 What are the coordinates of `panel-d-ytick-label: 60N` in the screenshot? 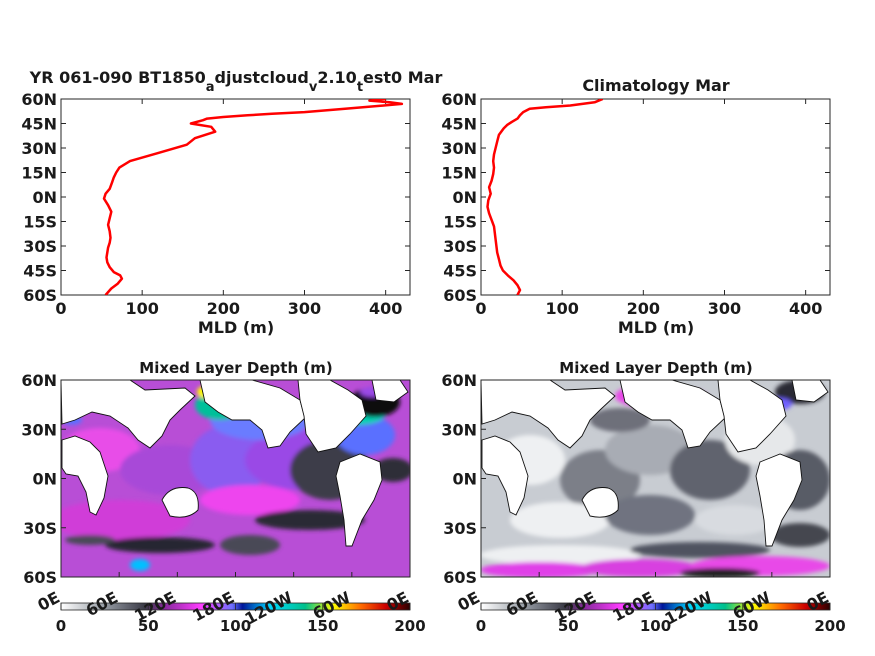 It's located at (459, 380).